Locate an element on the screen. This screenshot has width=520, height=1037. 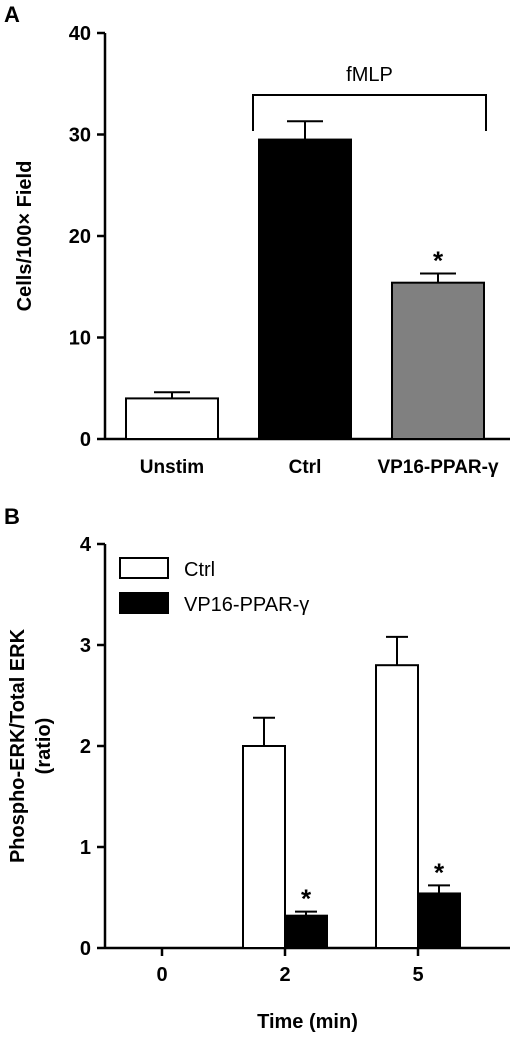
panel-a-category-label: VP16-PPAR-γ is located at coordinates (438, 467).